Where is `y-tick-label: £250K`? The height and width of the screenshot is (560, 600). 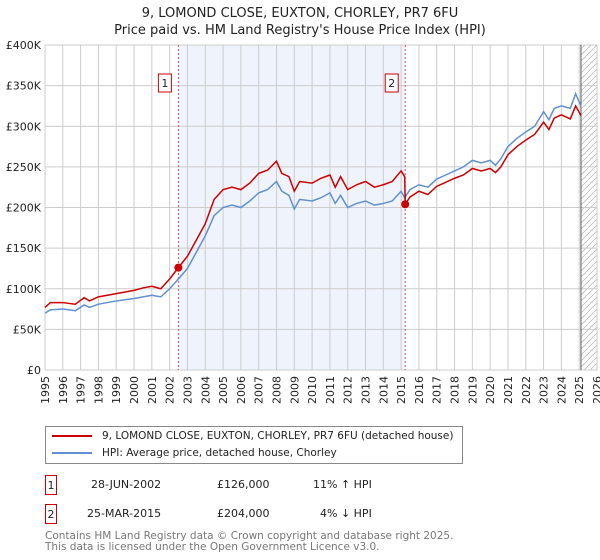 y-tick-label: £250K is located at coordinates (24, 167).